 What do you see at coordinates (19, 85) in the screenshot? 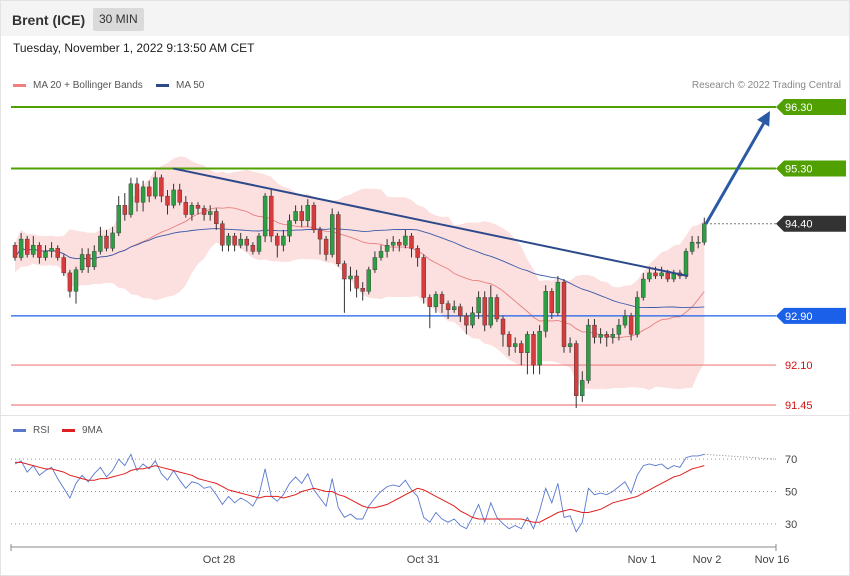
I see `legend-ma20-swatch` at bounding box center [19, 85].